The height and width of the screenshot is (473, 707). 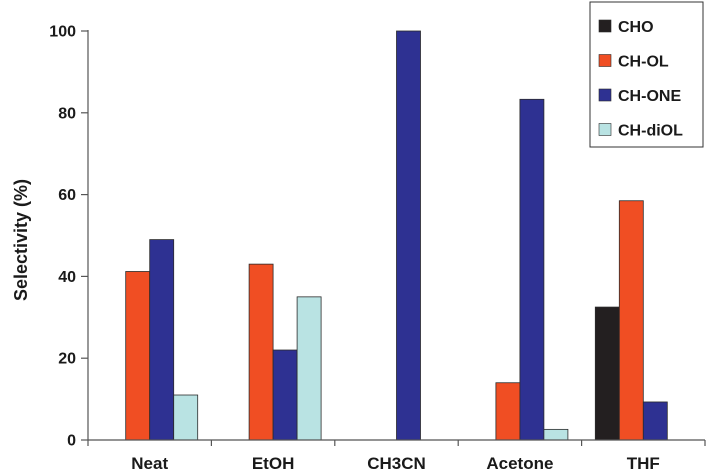 What do you see at coordinates (650, 131) in the screenshot?
I see `legend-label: CH-diOL` at bounding box center [650, 131].